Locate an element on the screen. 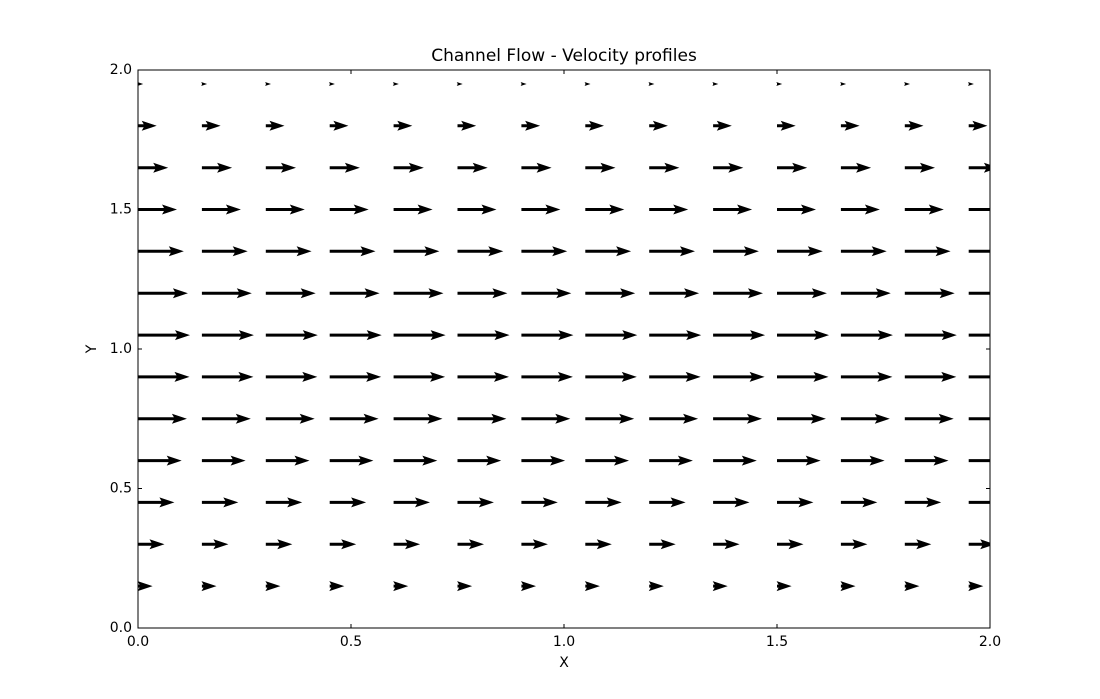 Image resolution: width=1100 pixels, height=699 pixels. x-tick-label: 0.0 is located at coordinates (138, 642).